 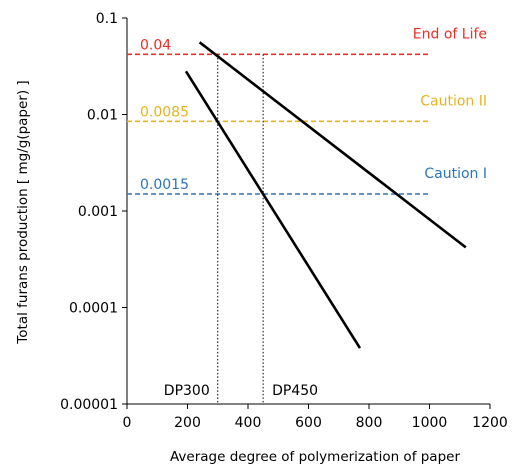 What do you see at coordinates (455, 174) in the screenshot?
I see `threshold-name-label: Caution I` at bounding box center [455, 174].